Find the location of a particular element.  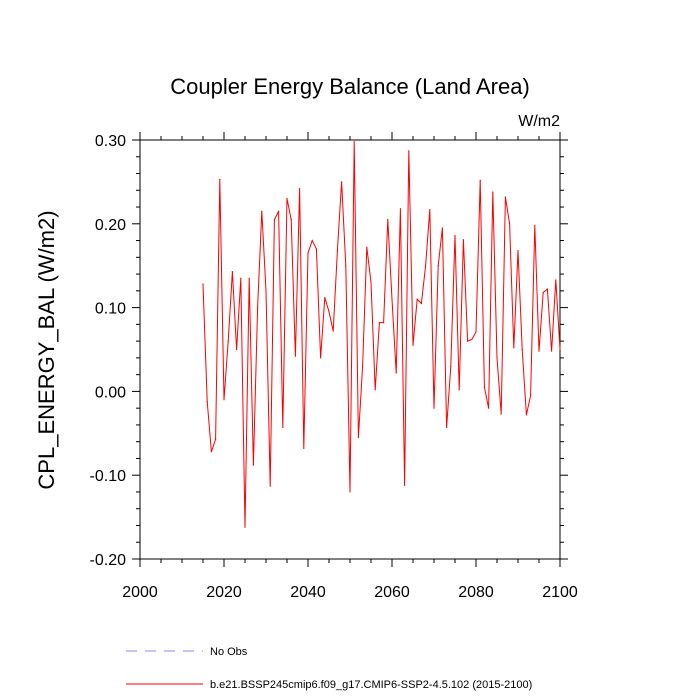

x-tick-label: 2020 is located at coordinates (224, 592).